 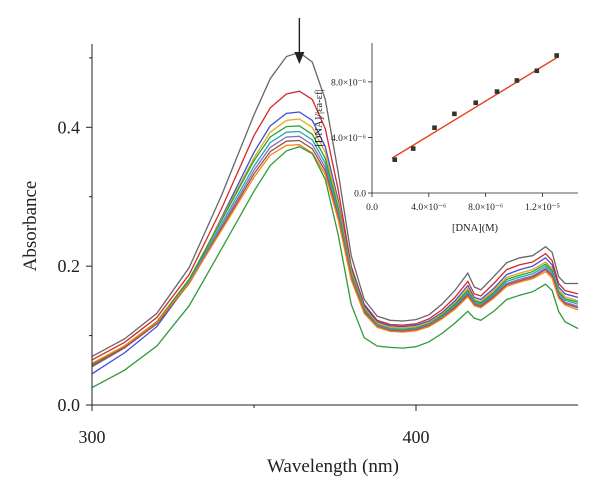 I want to click on inset-fit-line-group, so click(x=475, y=107).